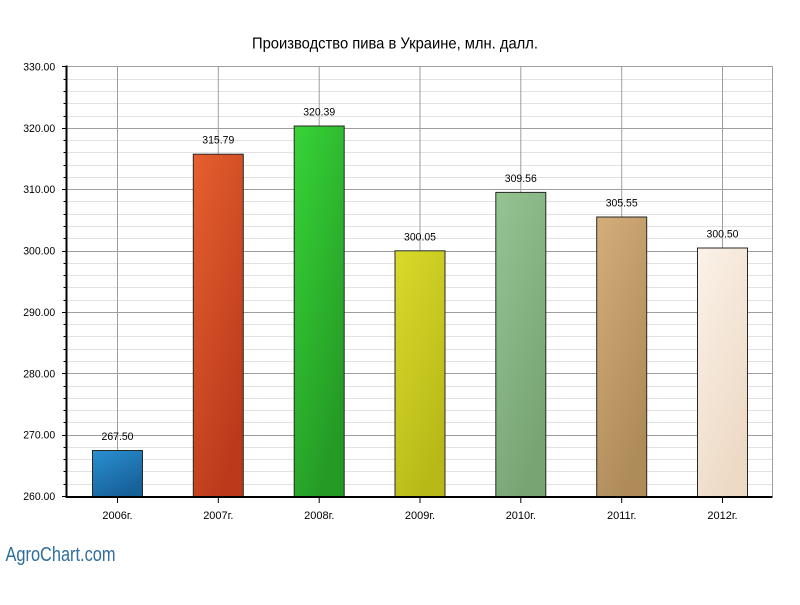 Image resolution: width=800 pixels, height=605 pixels. Describe the element at coordinates (420, 237) in the screenshot. I see `svg-text: 300.05` at that location.